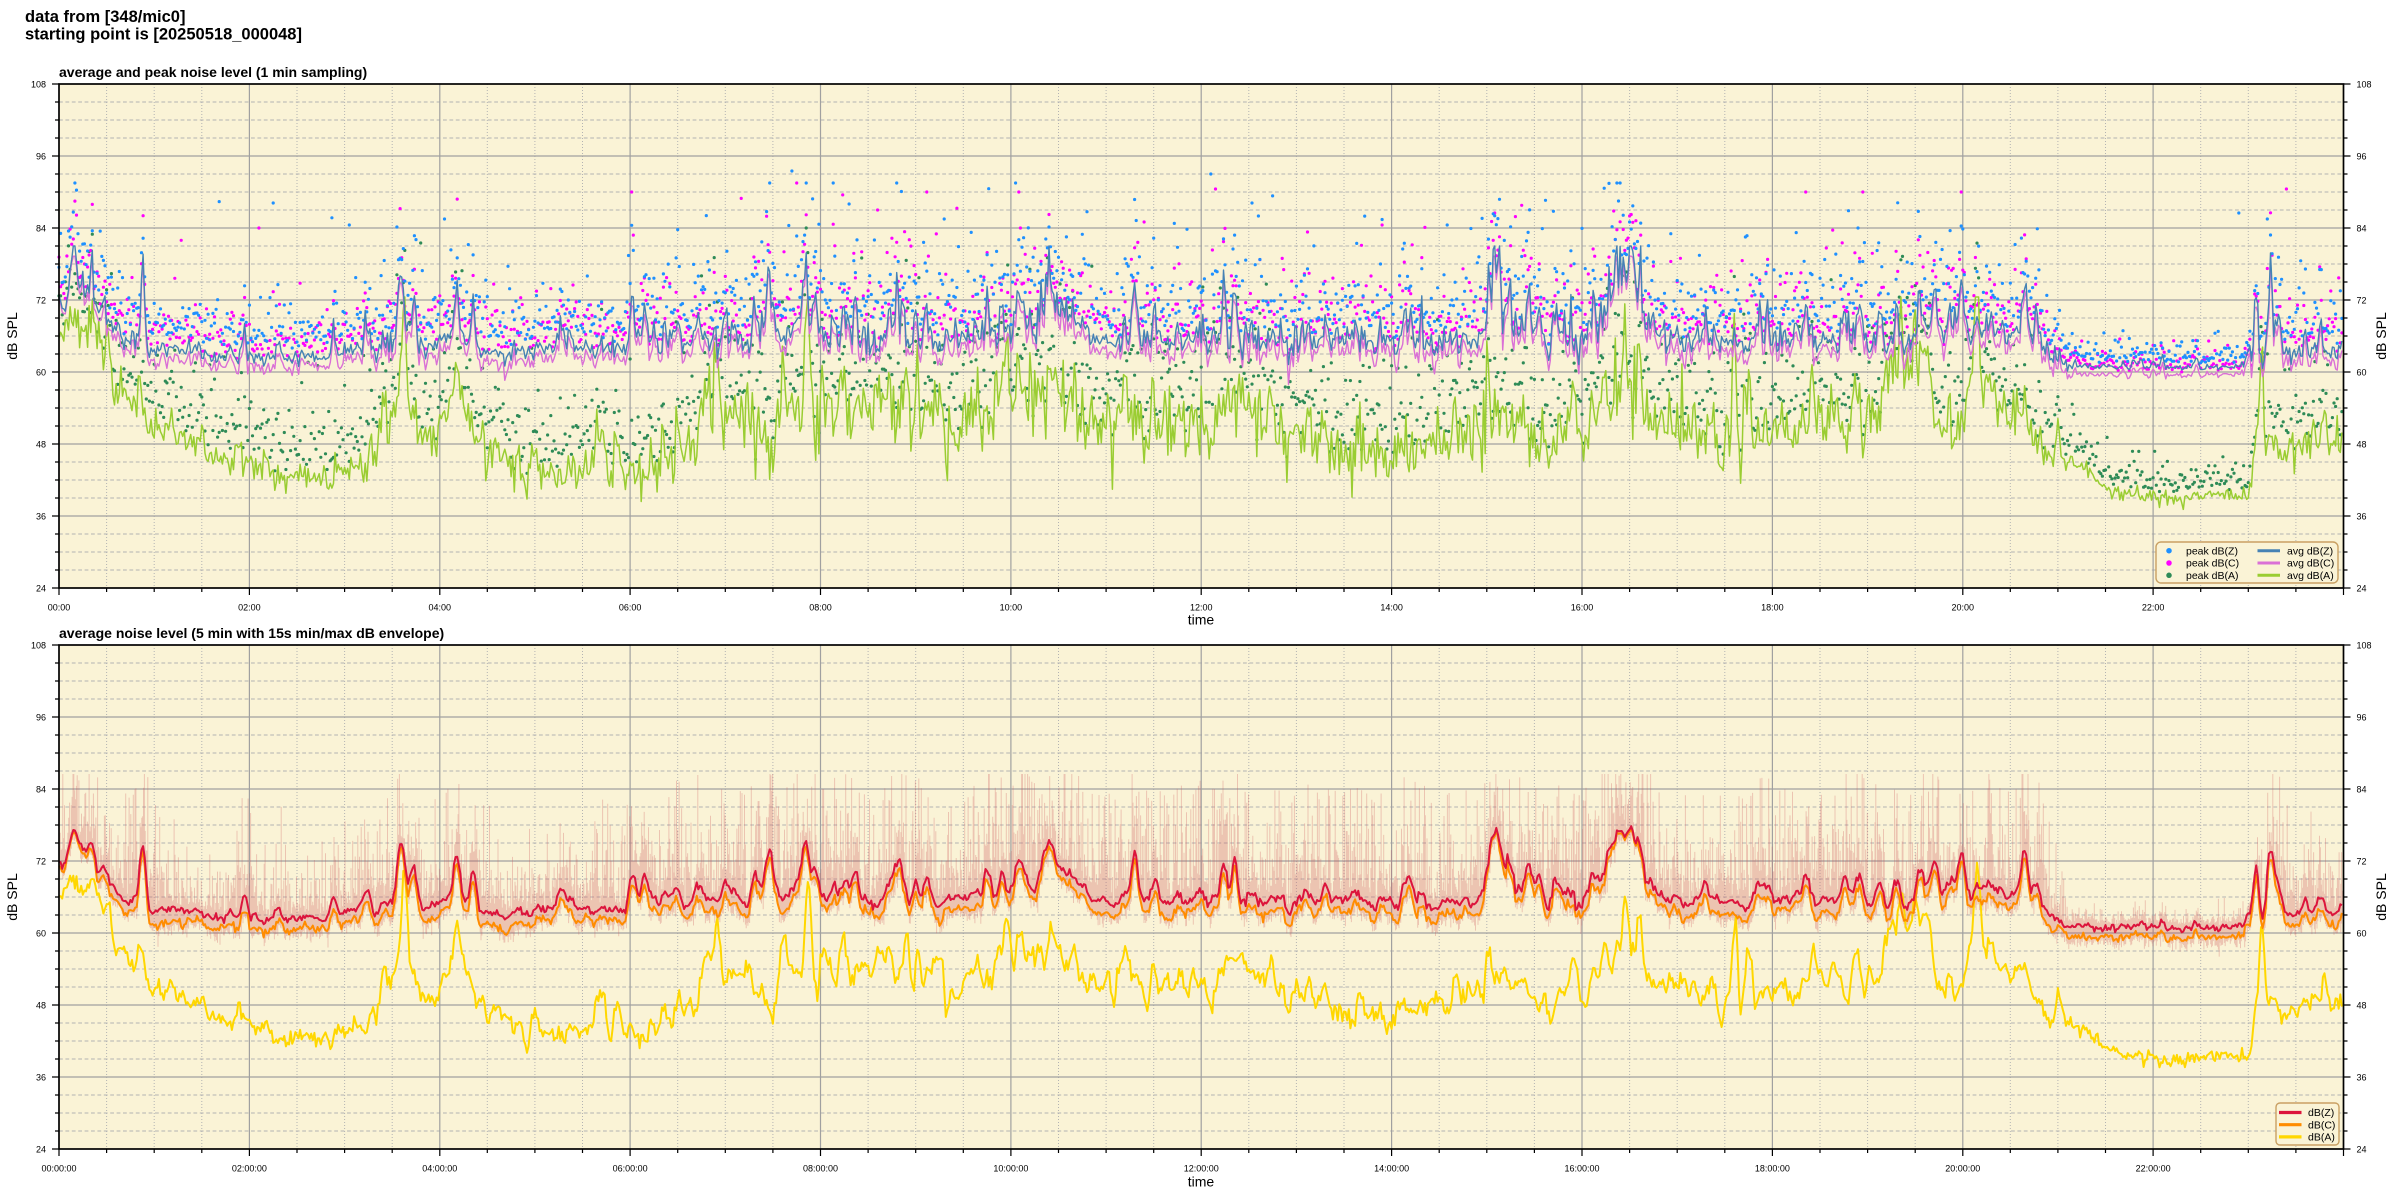 The height and width of the screenshot is (1200, 2400). What do you see at coordinates (1391, 607) in the screenshot?
I see `svg-text: 14:00` at bounding box center [1391, 607].